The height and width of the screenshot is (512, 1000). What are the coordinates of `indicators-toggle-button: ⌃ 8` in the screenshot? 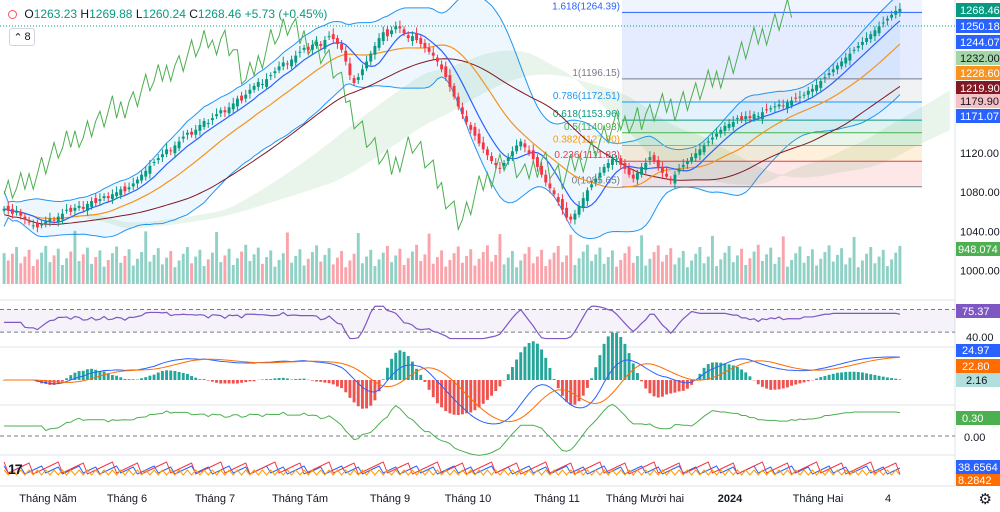 It's located at (22, 37).